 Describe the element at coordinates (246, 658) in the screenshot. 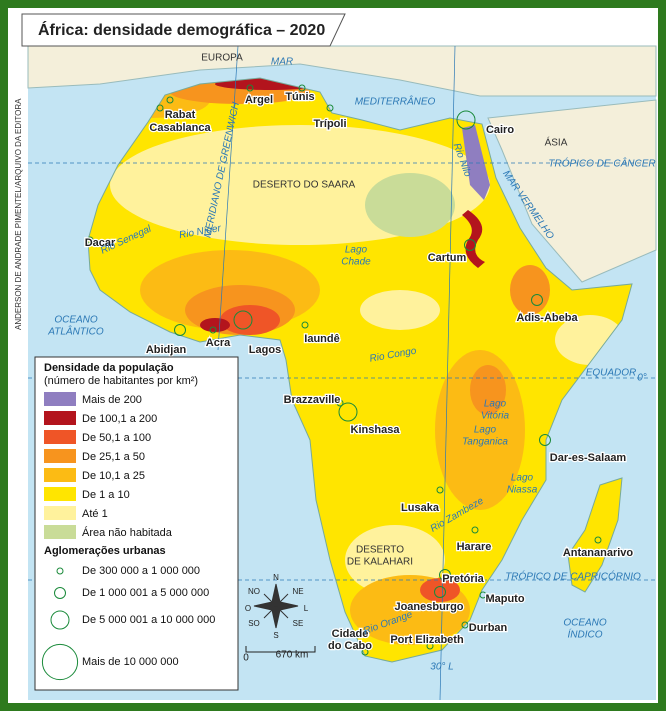

I see `scale-start: 0` at that location.